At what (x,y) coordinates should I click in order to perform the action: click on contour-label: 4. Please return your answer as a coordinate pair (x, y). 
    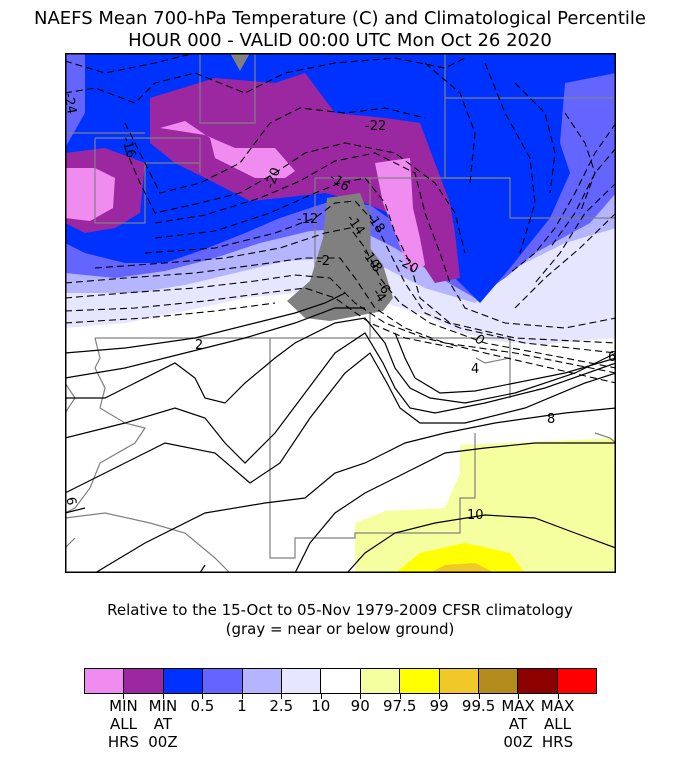
    Looking at the image, I should click on (475, 369).